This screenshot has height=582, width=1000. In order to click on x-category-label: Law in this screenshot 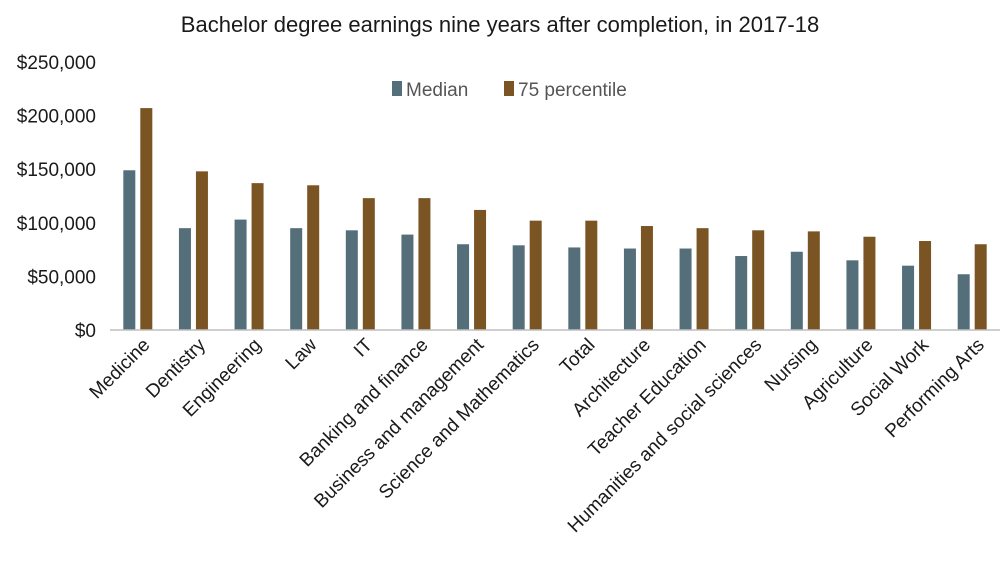, I will do `click(302, 354)`.